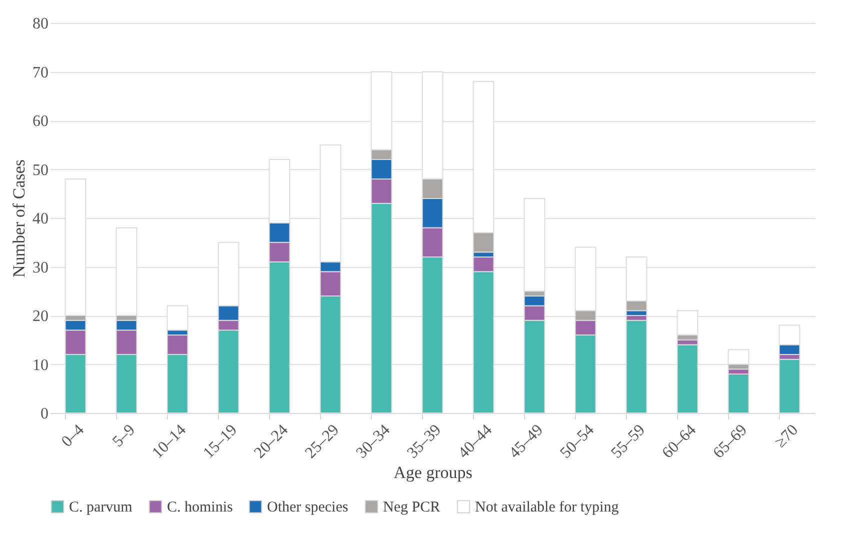 This screenshot has width=843, height=533. Describe the element at coordinates (40, 219) in the screenshot. I see `y-tick-label: 40` at that location.